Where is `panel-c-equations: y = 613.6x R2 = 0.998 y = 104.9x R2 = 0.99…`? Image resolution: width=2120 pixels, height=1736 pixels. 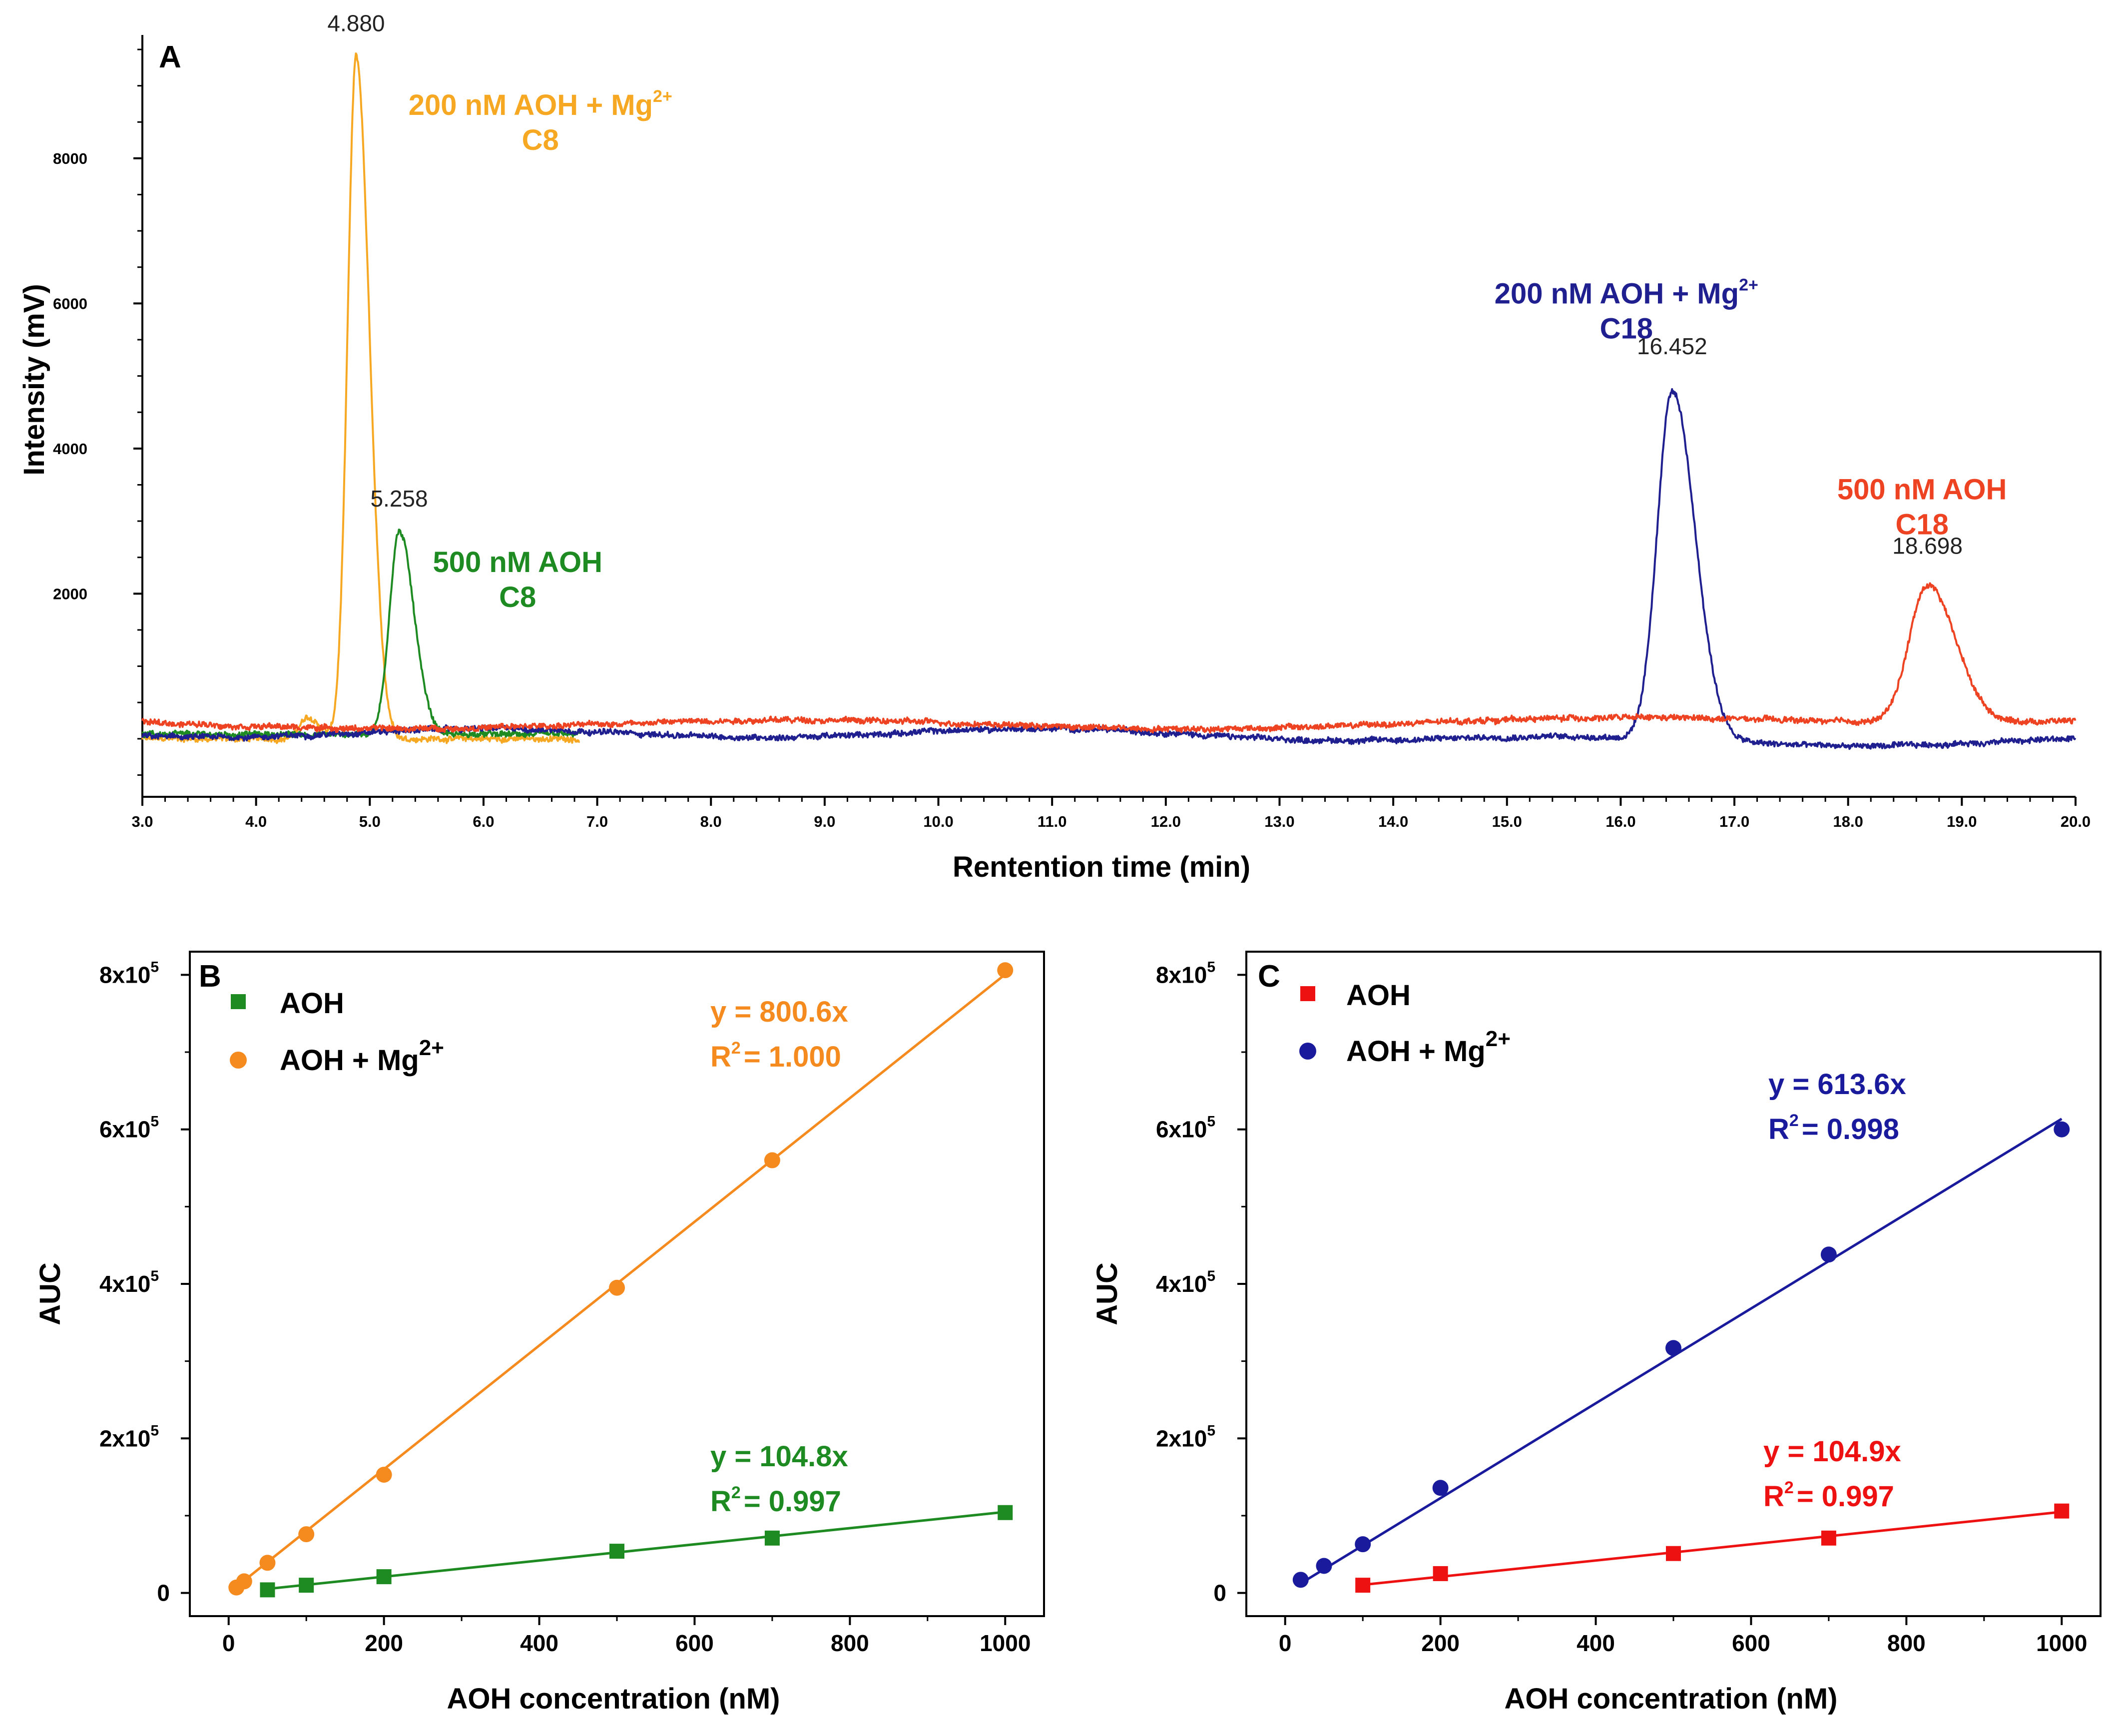
panel-c-equations: y = 613.6x R2 = 0.998 y = 104.9x R2 = 0.99… is located at coordinates (1834, 1290).